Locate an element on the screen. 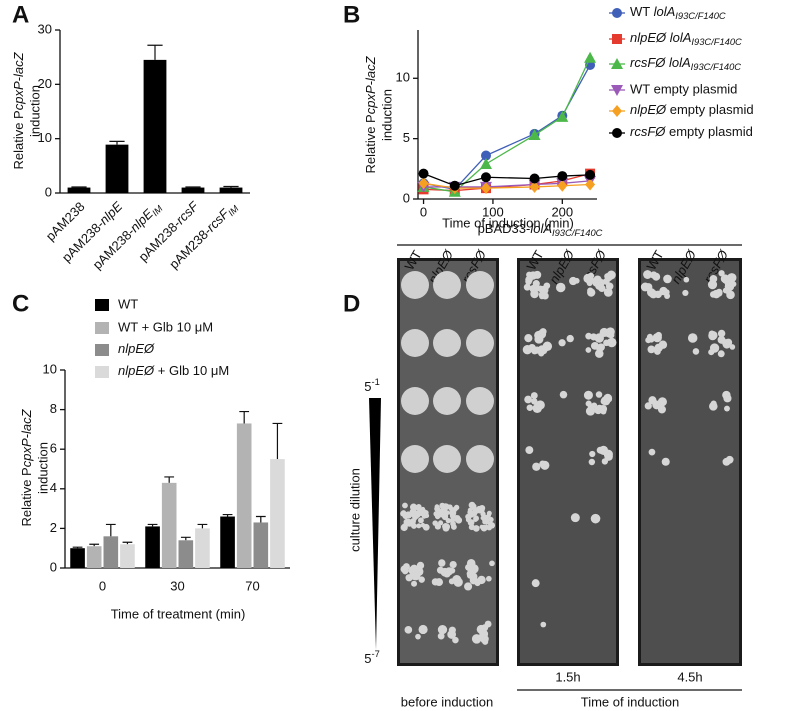 The image size is (800, 711). legend-swatch is located at coordinates (102, 372).